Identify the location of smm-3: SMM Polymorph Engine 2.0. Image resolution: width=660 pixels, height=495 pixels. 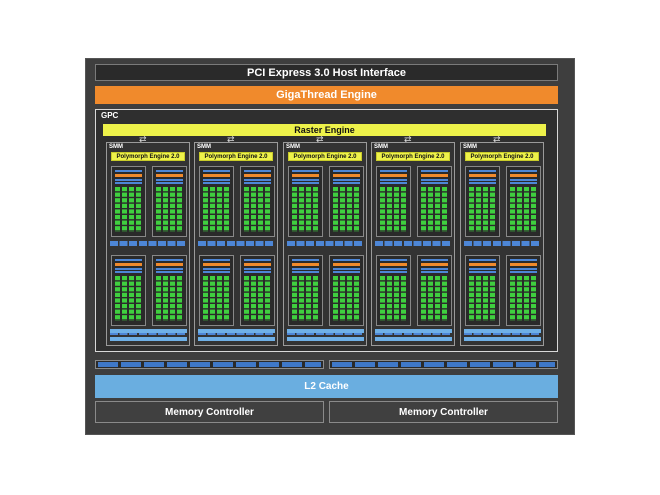
(325, 244).